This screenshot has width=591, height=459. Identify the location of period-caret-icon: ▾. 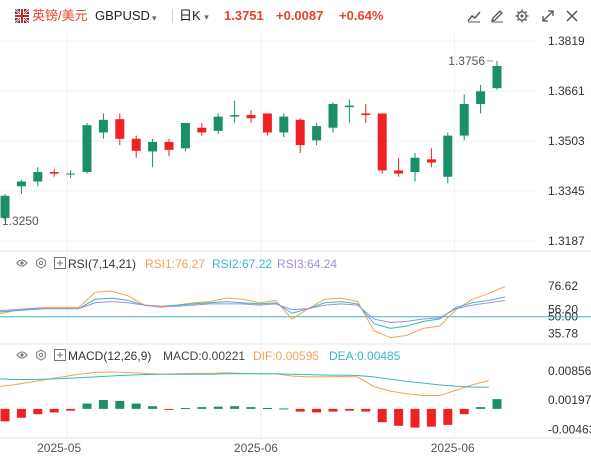
(206, 17).